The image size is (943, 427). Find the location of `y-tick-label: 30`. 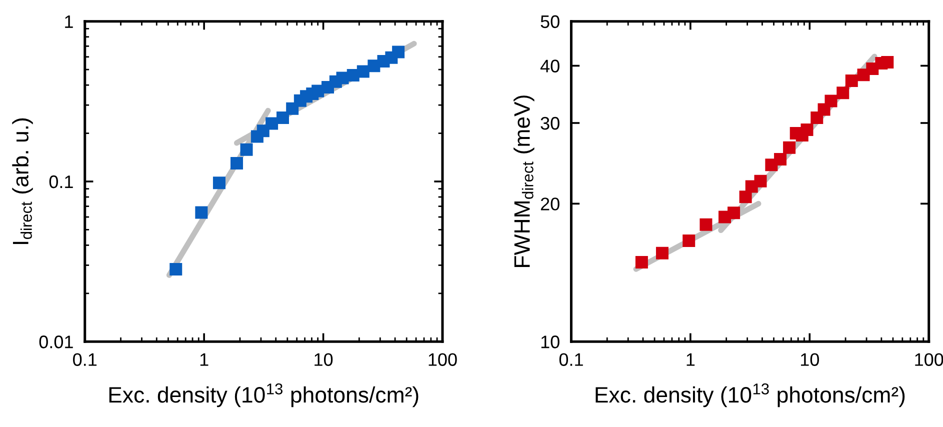

y-tick-label: 30 is located at coordinates (550, 123).